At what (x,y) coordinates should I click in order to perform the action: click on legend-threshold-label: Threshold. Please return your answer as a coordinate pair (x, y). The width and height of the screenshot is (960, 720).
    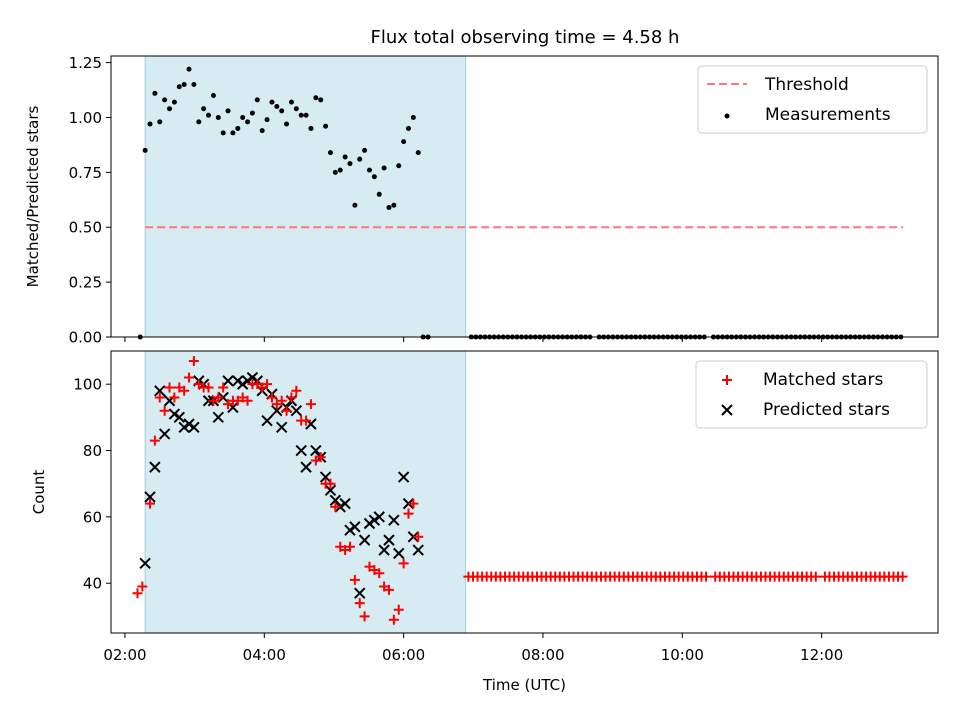
    Looking at the image, I should click on (806, 85).